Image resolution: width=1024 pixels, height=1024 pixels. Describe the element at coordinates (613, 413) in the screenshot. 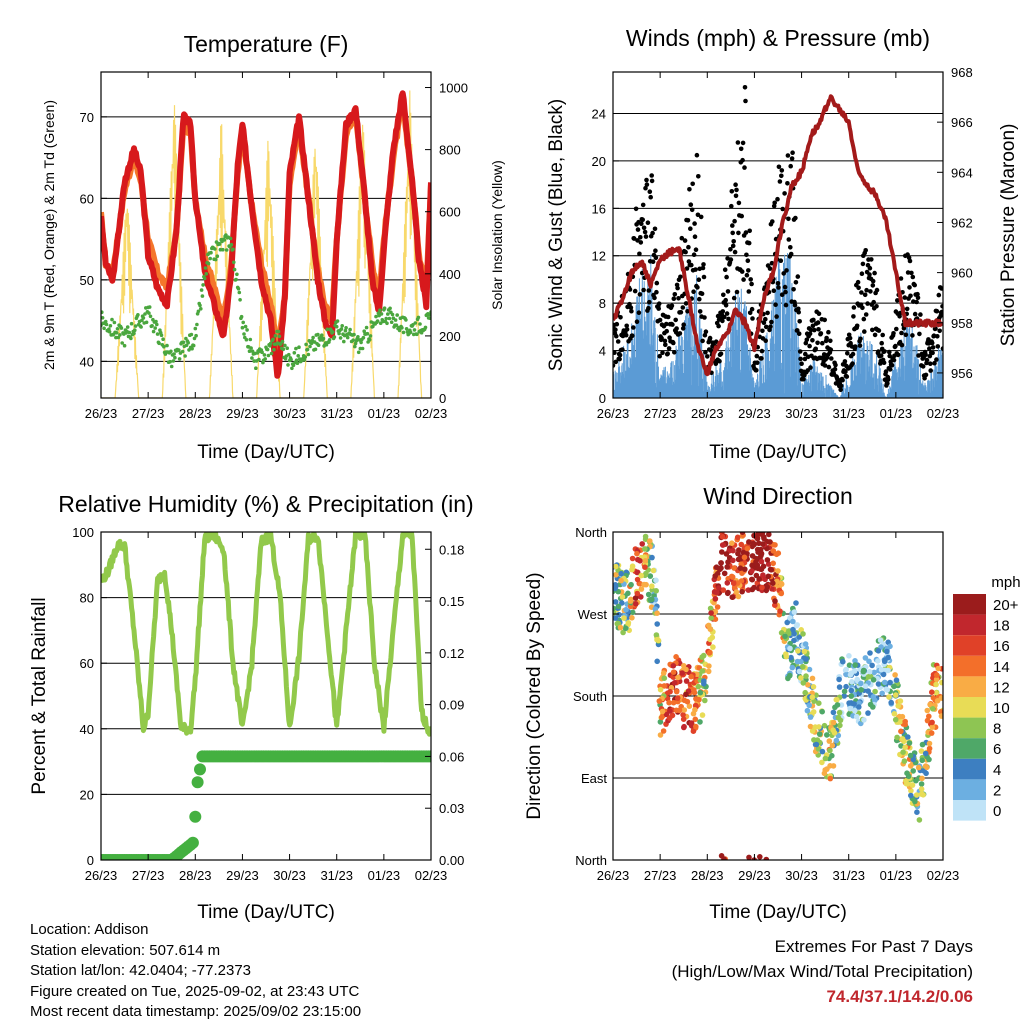

I see `x-tick-label: 26/23` at that location.